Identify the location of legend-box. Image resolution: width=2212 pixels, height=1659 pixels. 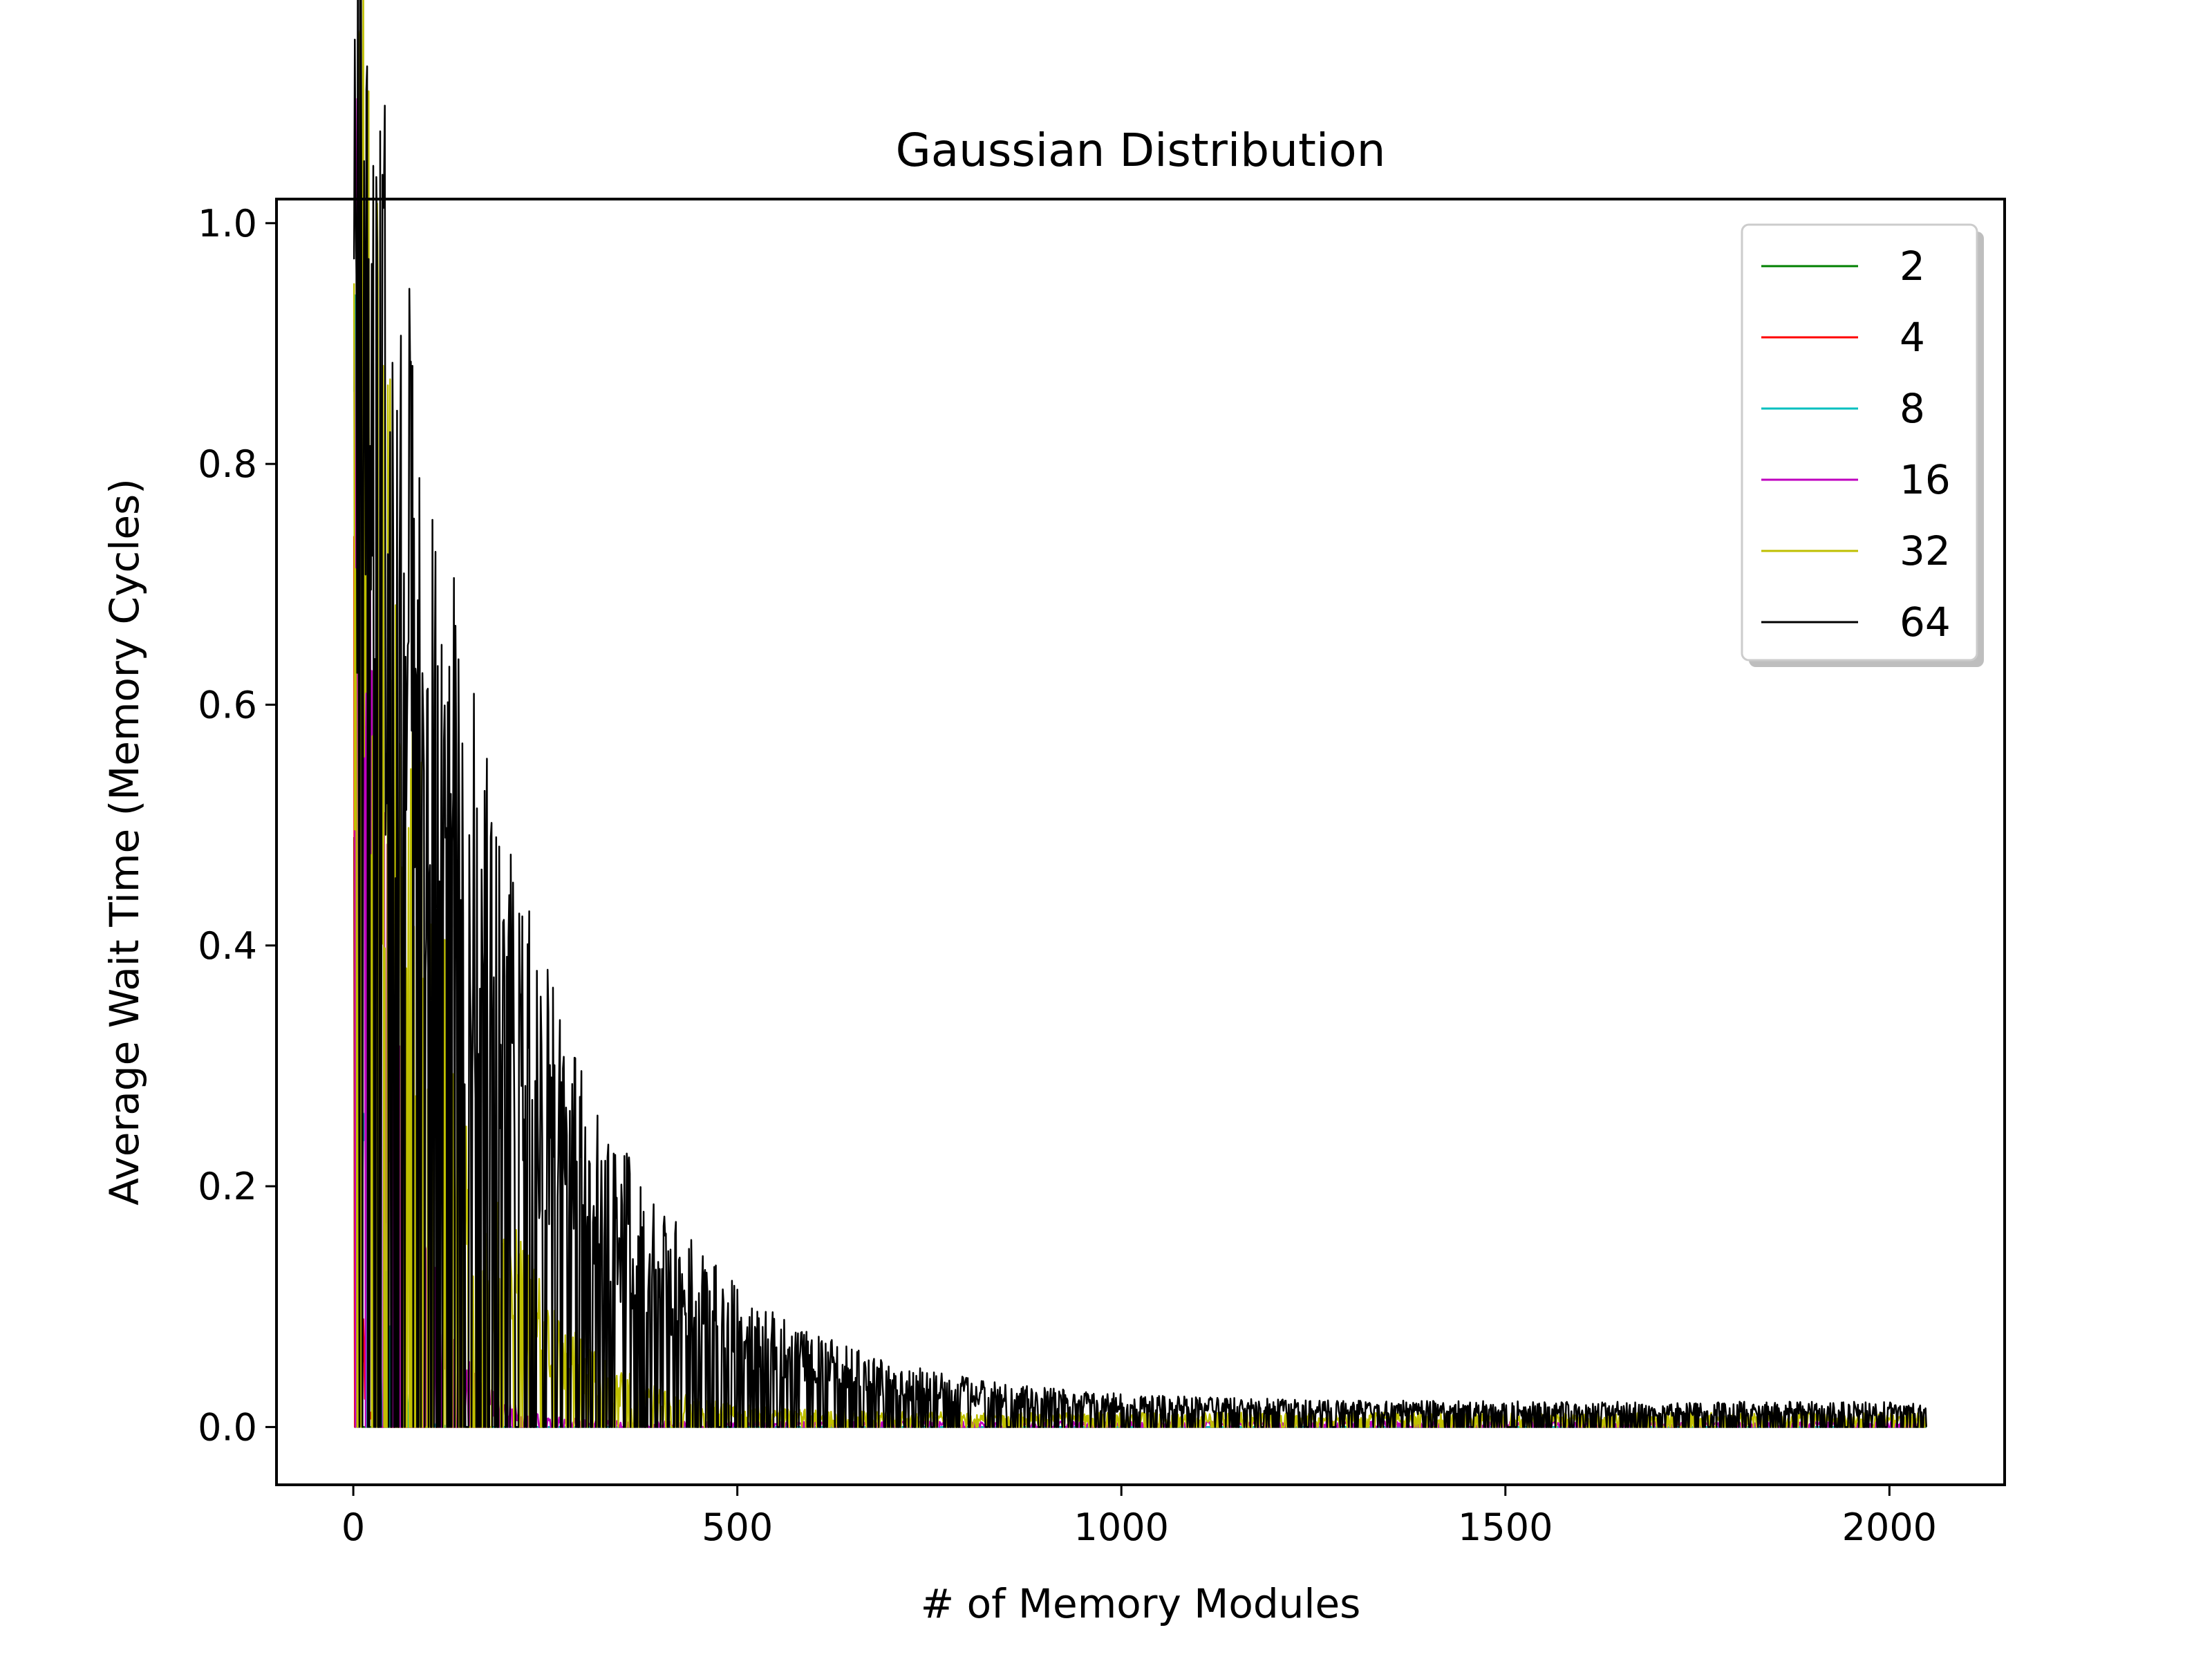
(1859, 442).